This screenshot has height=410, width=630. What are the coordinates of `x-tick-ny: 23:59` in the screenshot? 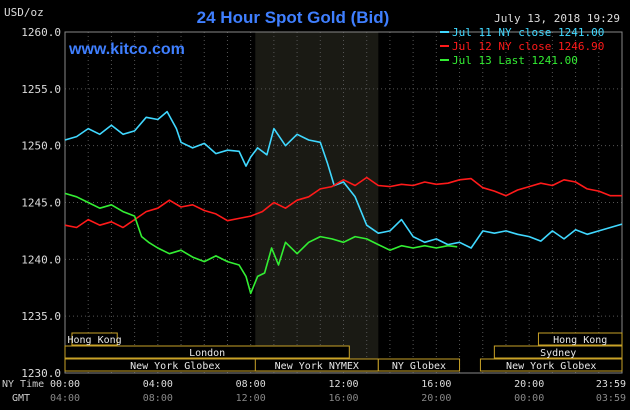 It's located at (611, 384).